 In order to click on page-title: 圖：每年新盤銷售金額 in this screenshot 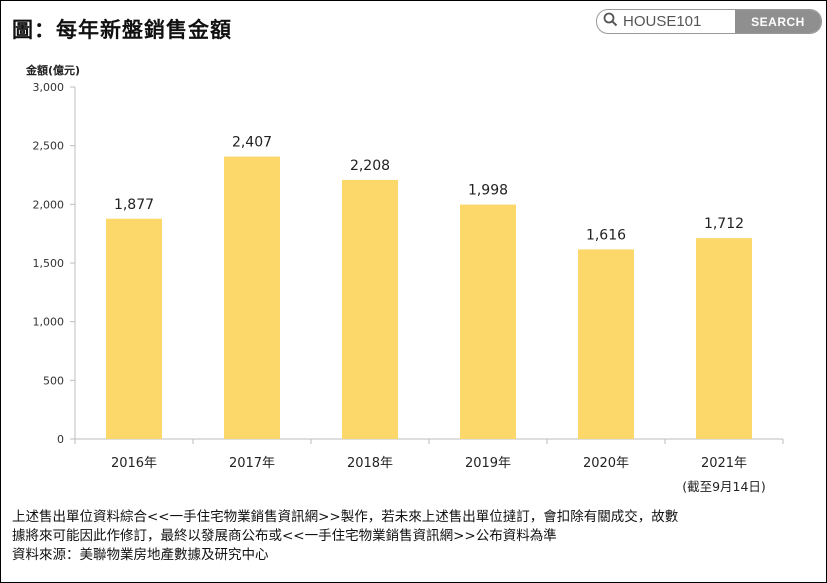, I will do `click(122, 30)`.